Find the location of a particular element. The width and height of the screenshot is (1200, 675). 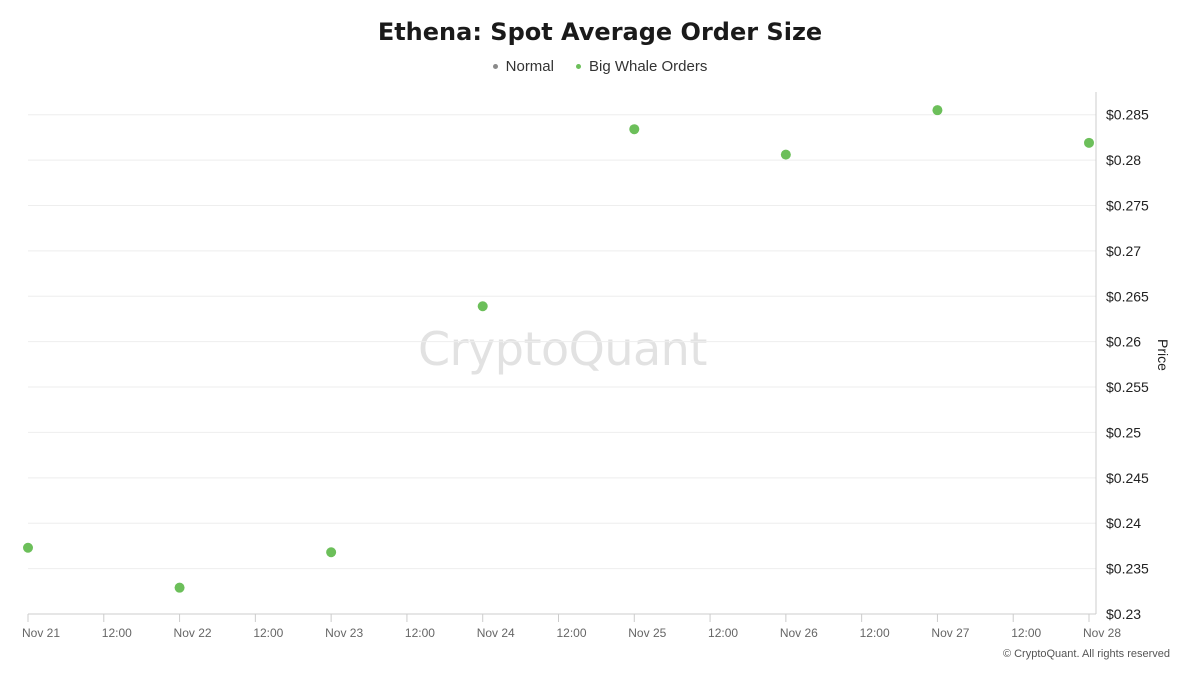

y-tick-label: $0.27 is located at coordinates (1123, 251).